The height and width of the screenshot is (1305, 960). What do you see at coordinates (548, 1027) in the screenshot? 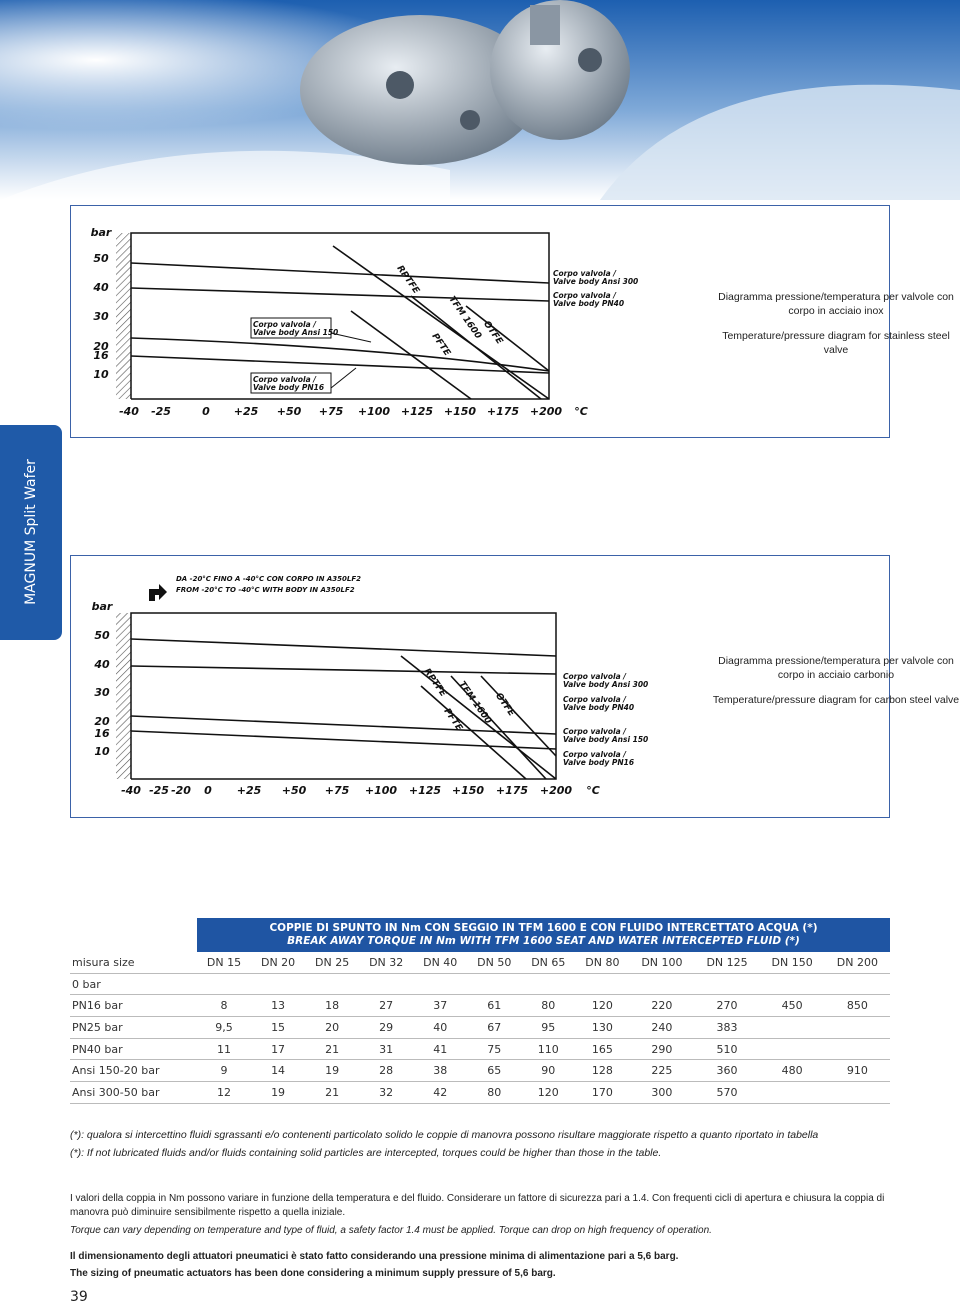
I see `cell: 95` at bounding box center [548, 1027].